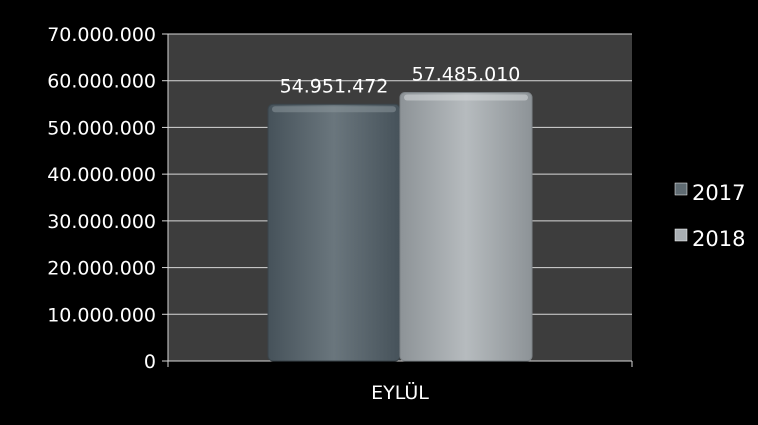 The width and height of the screenshot is (758, 425). Describe the element at coordinates (101, 35) in the screenshot. I see `y-tick-label: 70.000.000` at that location.